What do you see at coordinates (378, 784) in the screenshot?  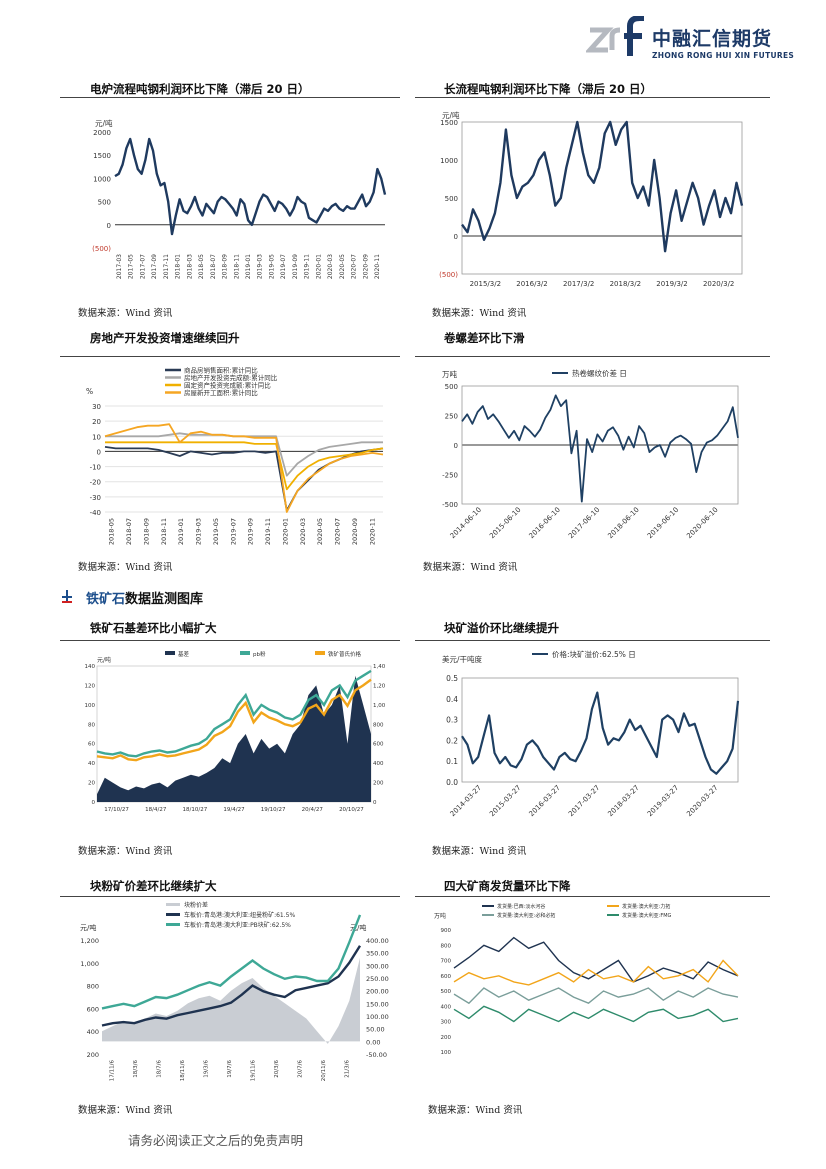 I see `y-tick-label: 200` at bounding box center [378, 784].